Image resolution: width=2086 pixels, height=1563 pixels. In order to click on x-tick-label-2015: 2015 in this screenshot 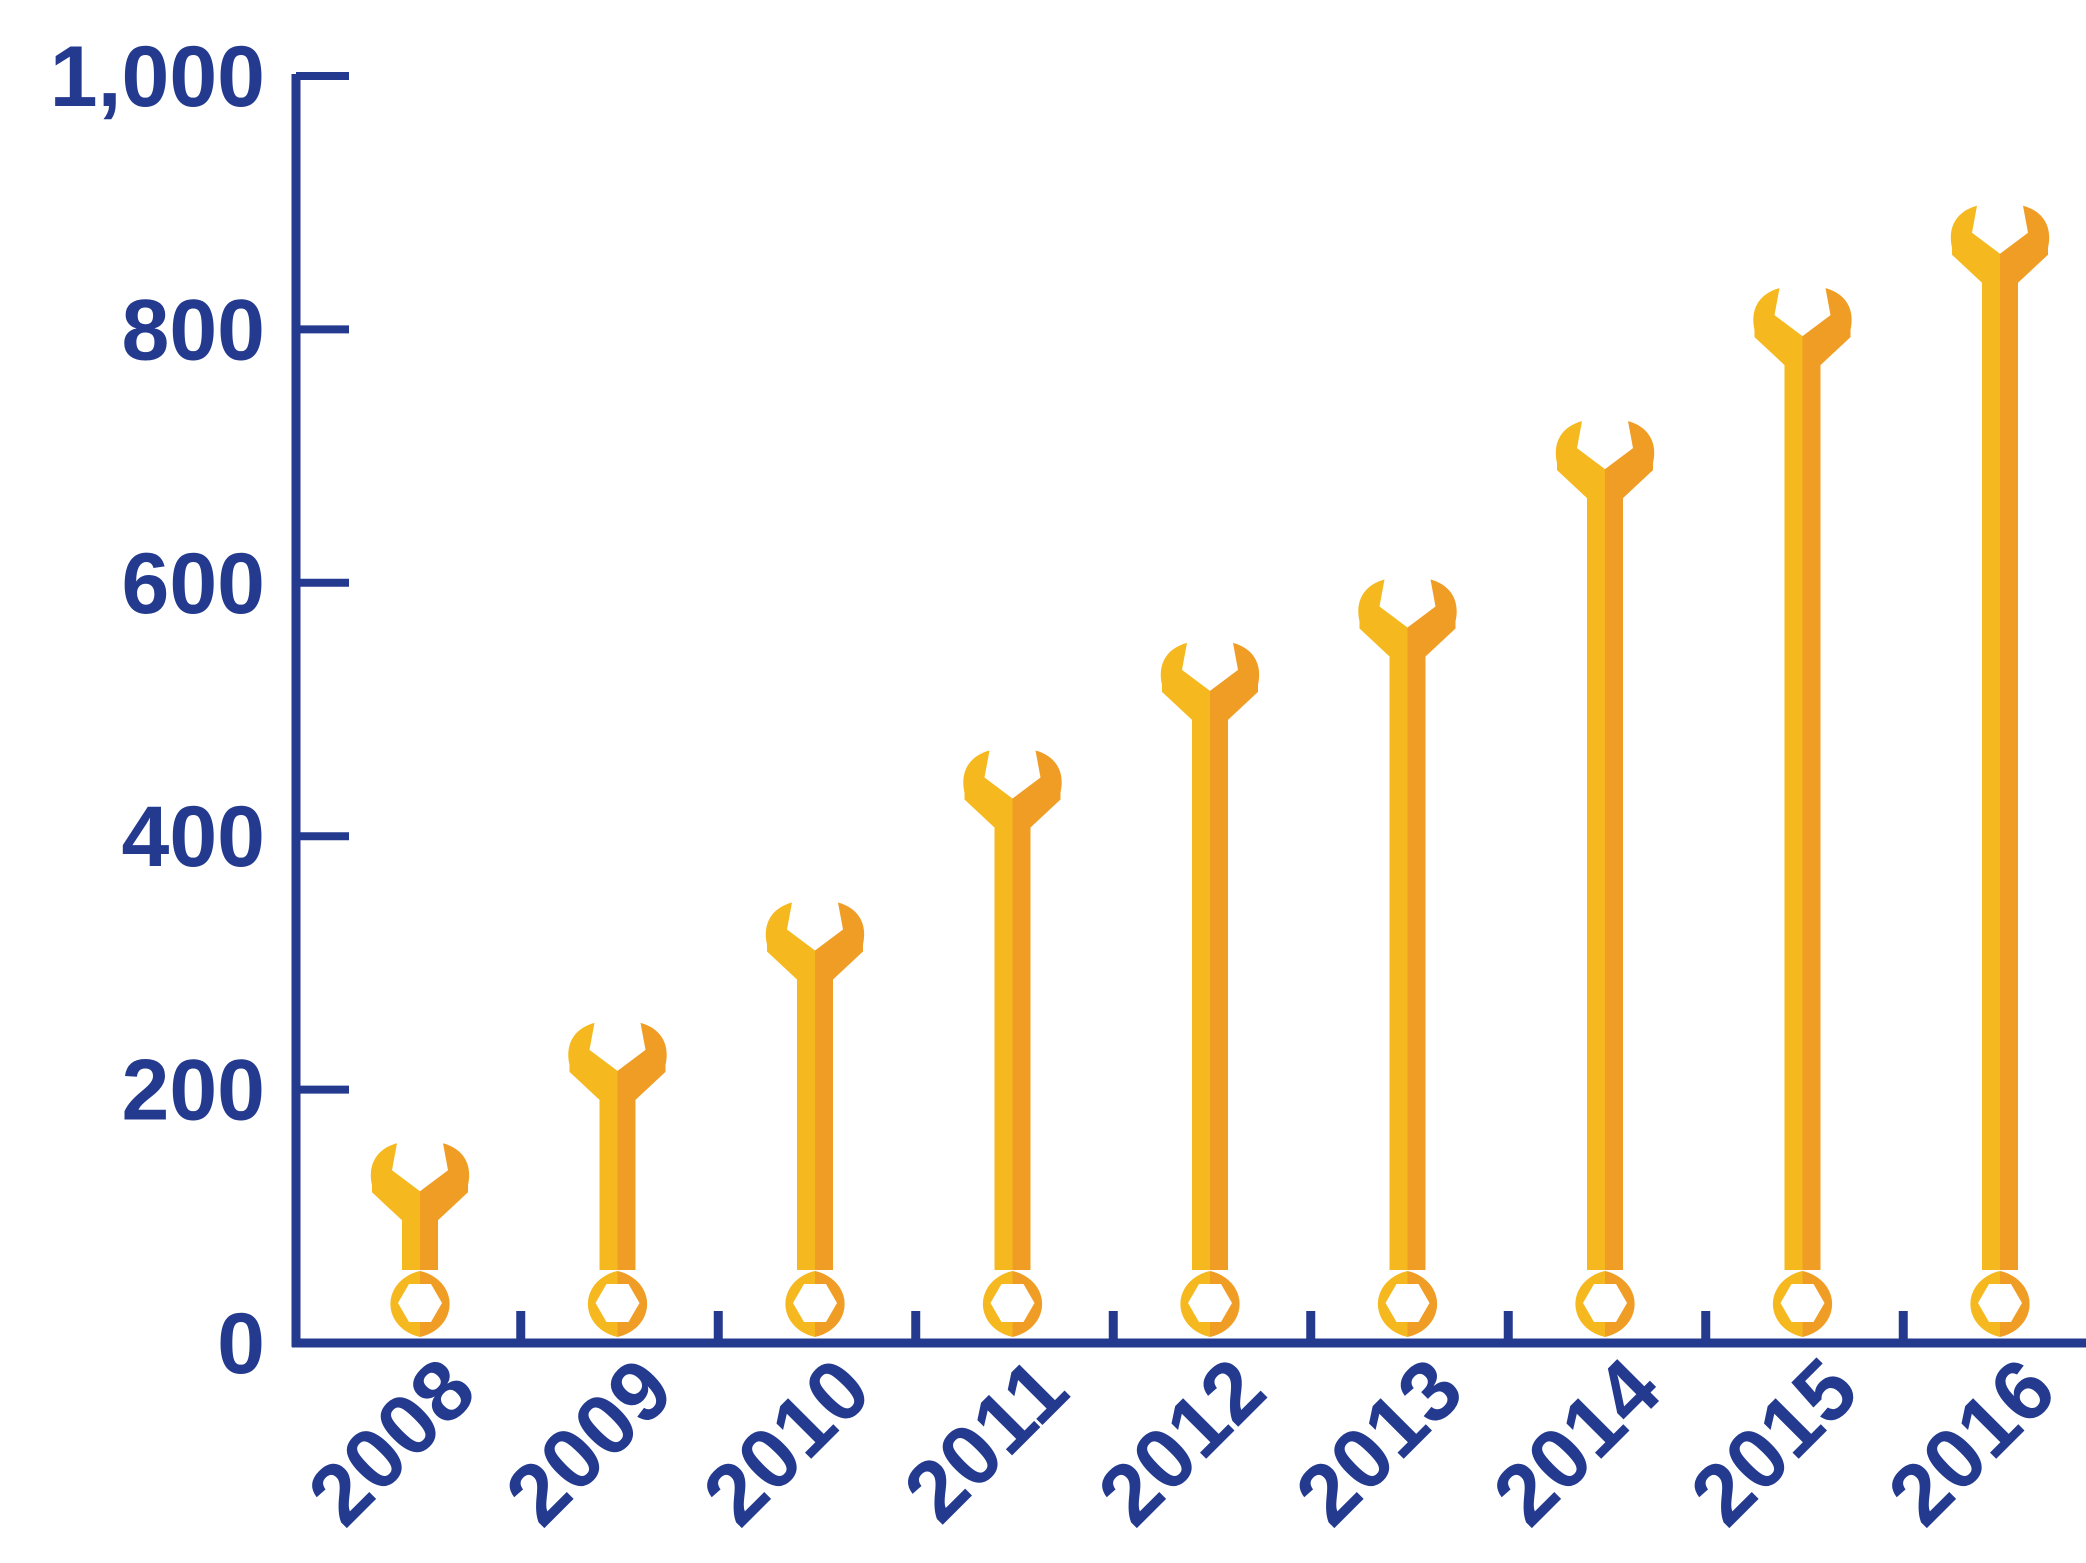, I will do `click(1774, 1442)`.